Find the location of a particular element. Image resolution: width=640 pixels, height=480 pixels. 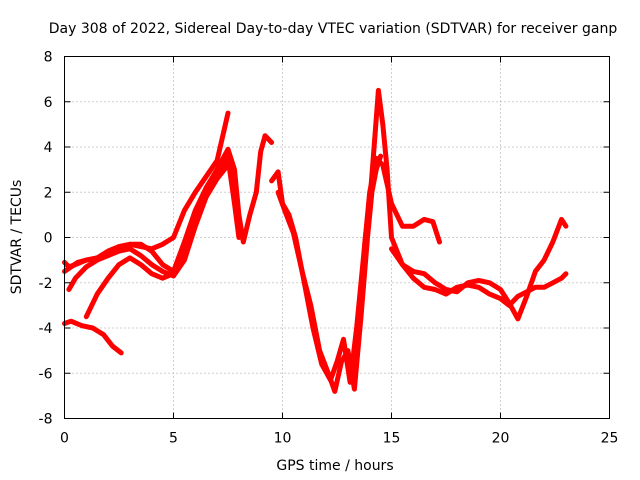

x-axis-label: GPS time / hours is located at coordinates (334, 466).